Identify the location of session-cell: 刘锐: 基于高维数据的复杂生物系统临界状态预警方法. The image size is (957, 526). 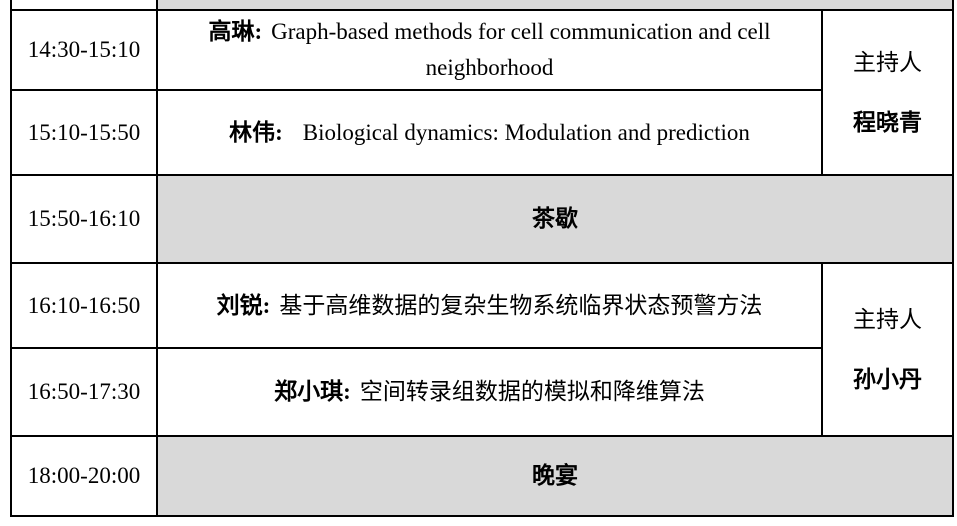
(489, 305).